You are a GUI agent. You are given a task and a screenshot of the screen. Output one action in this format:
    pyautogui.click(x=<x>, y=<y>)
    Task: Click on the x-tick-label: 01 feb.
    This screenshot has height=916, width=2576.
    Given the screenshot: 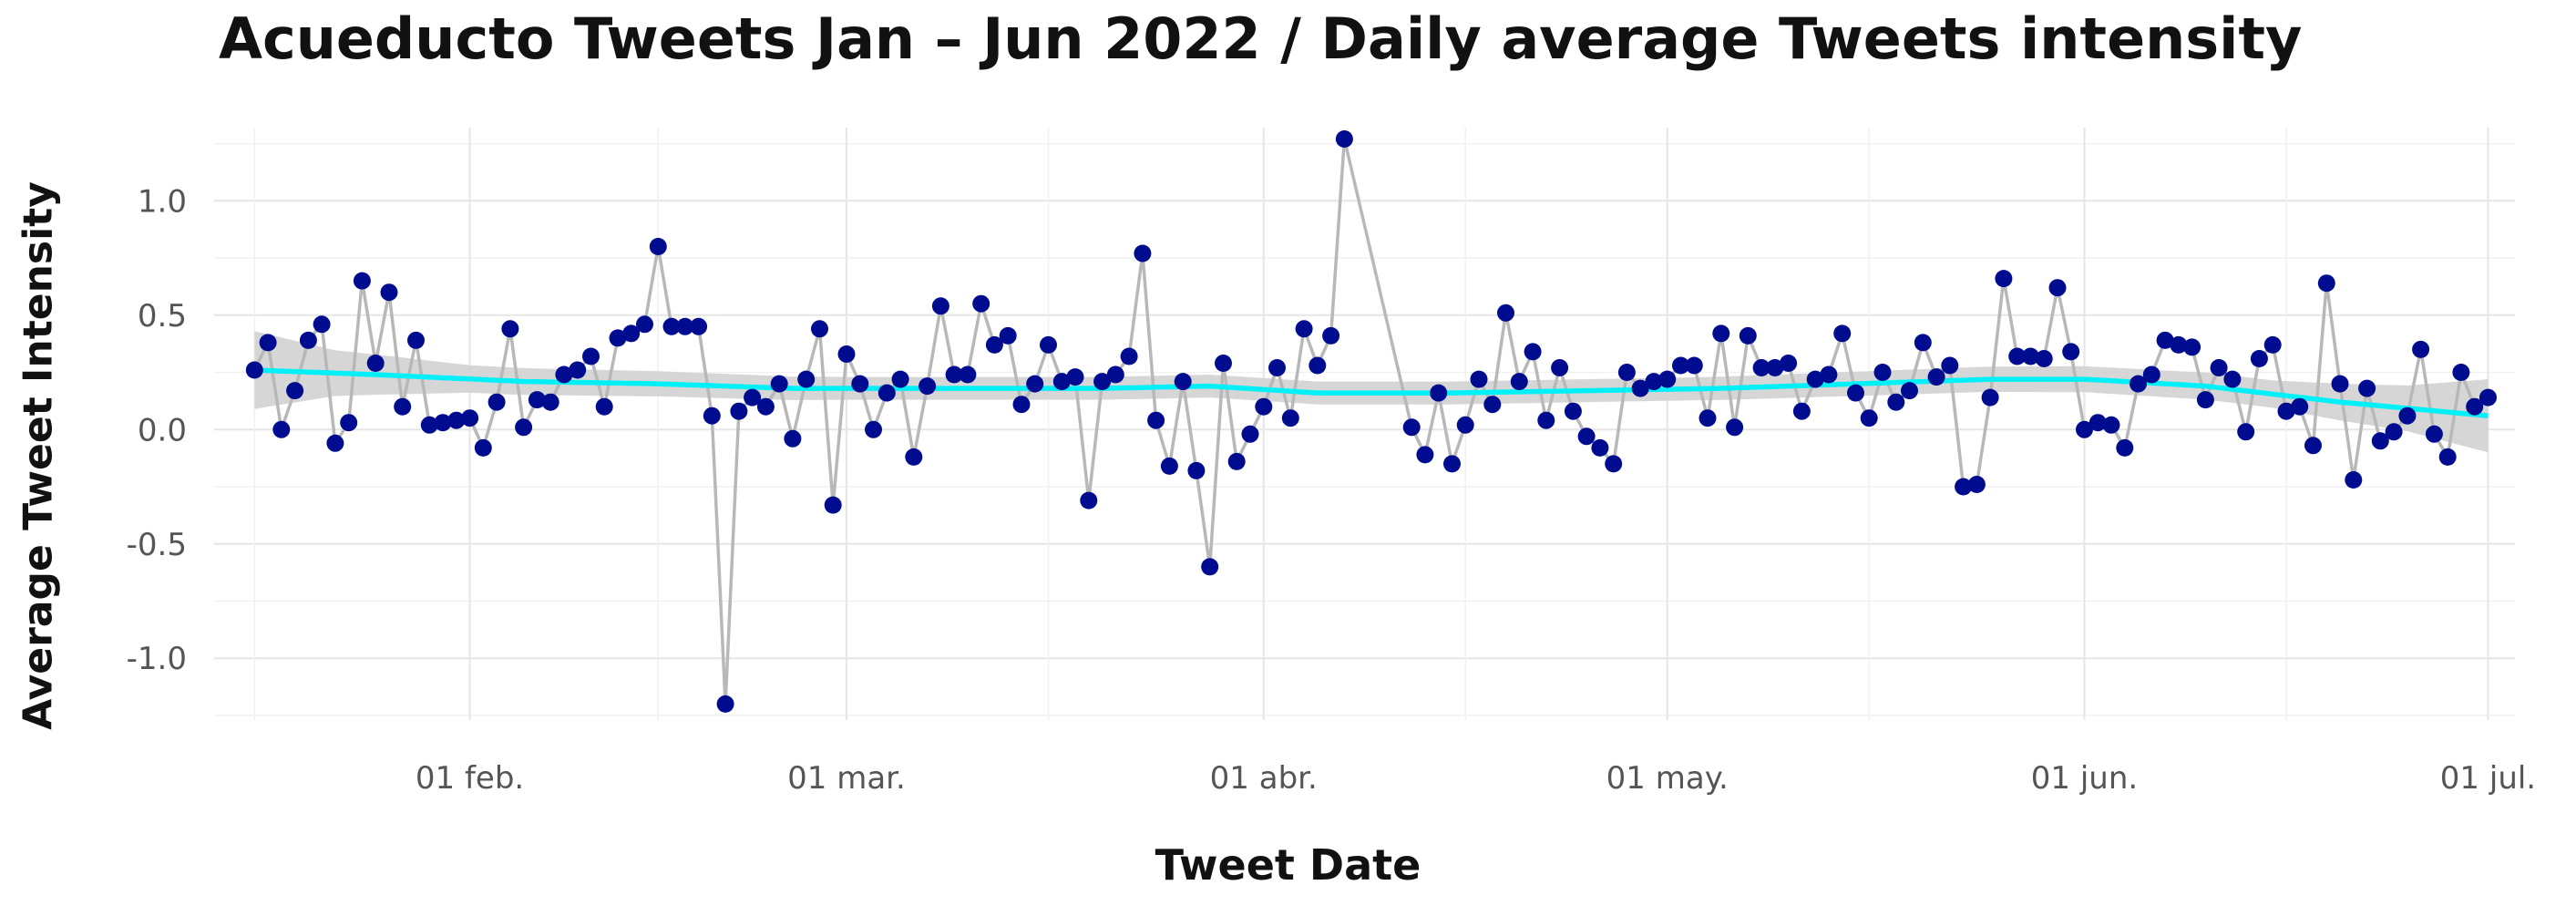 What is the action you would take?
    pyautogui.click(x=470, y=778)
    